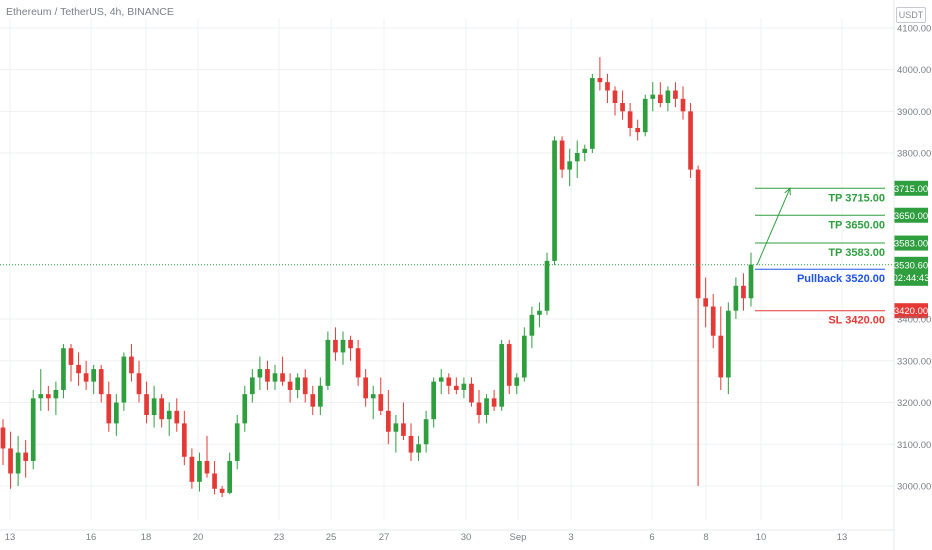 This screenshot has width=932, height=550. What do you see at coordinates (914, 320) in the screenshot?
I see `y-tick-label: 3400.00` at bounding box center [914, 320].